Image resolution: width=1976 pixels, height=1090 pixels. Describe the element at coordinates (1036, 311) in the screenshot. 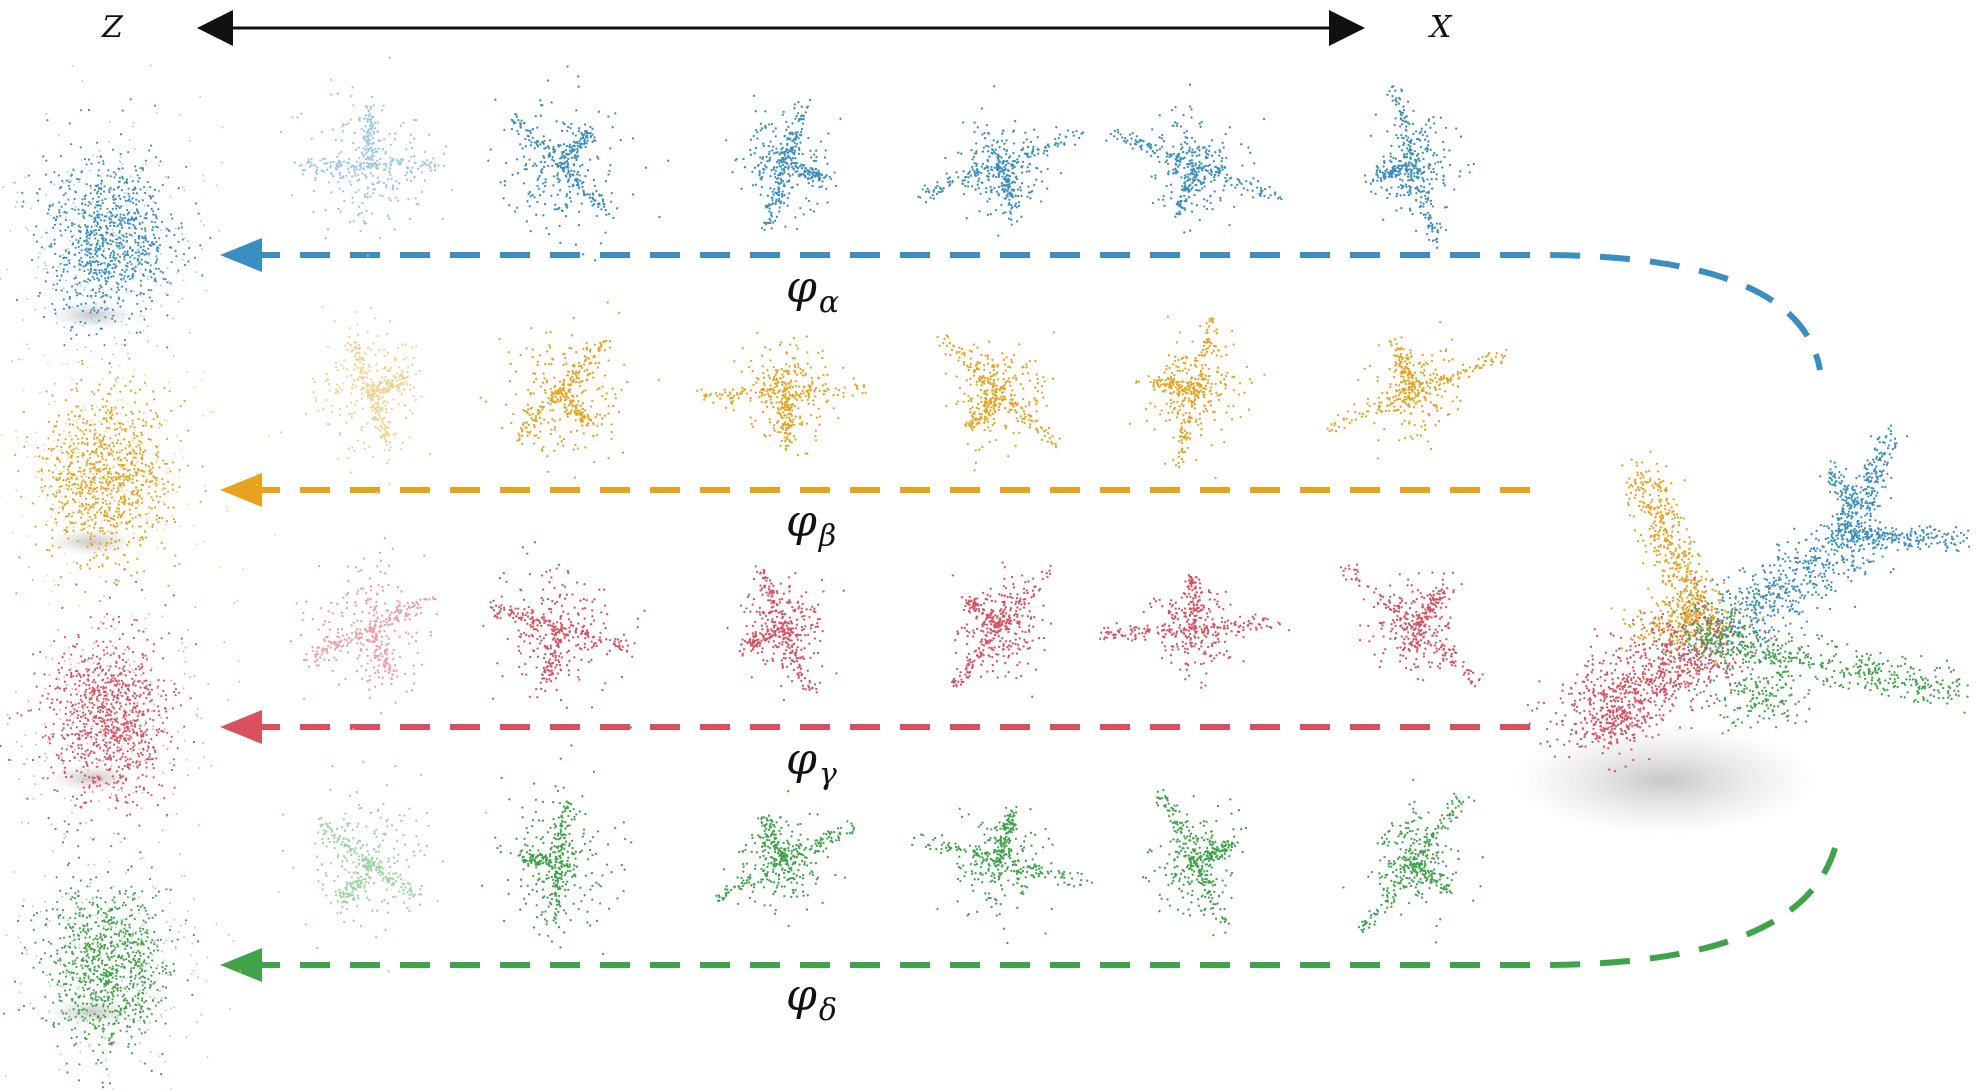

I see `dashed-arrow-alpha` at that location.